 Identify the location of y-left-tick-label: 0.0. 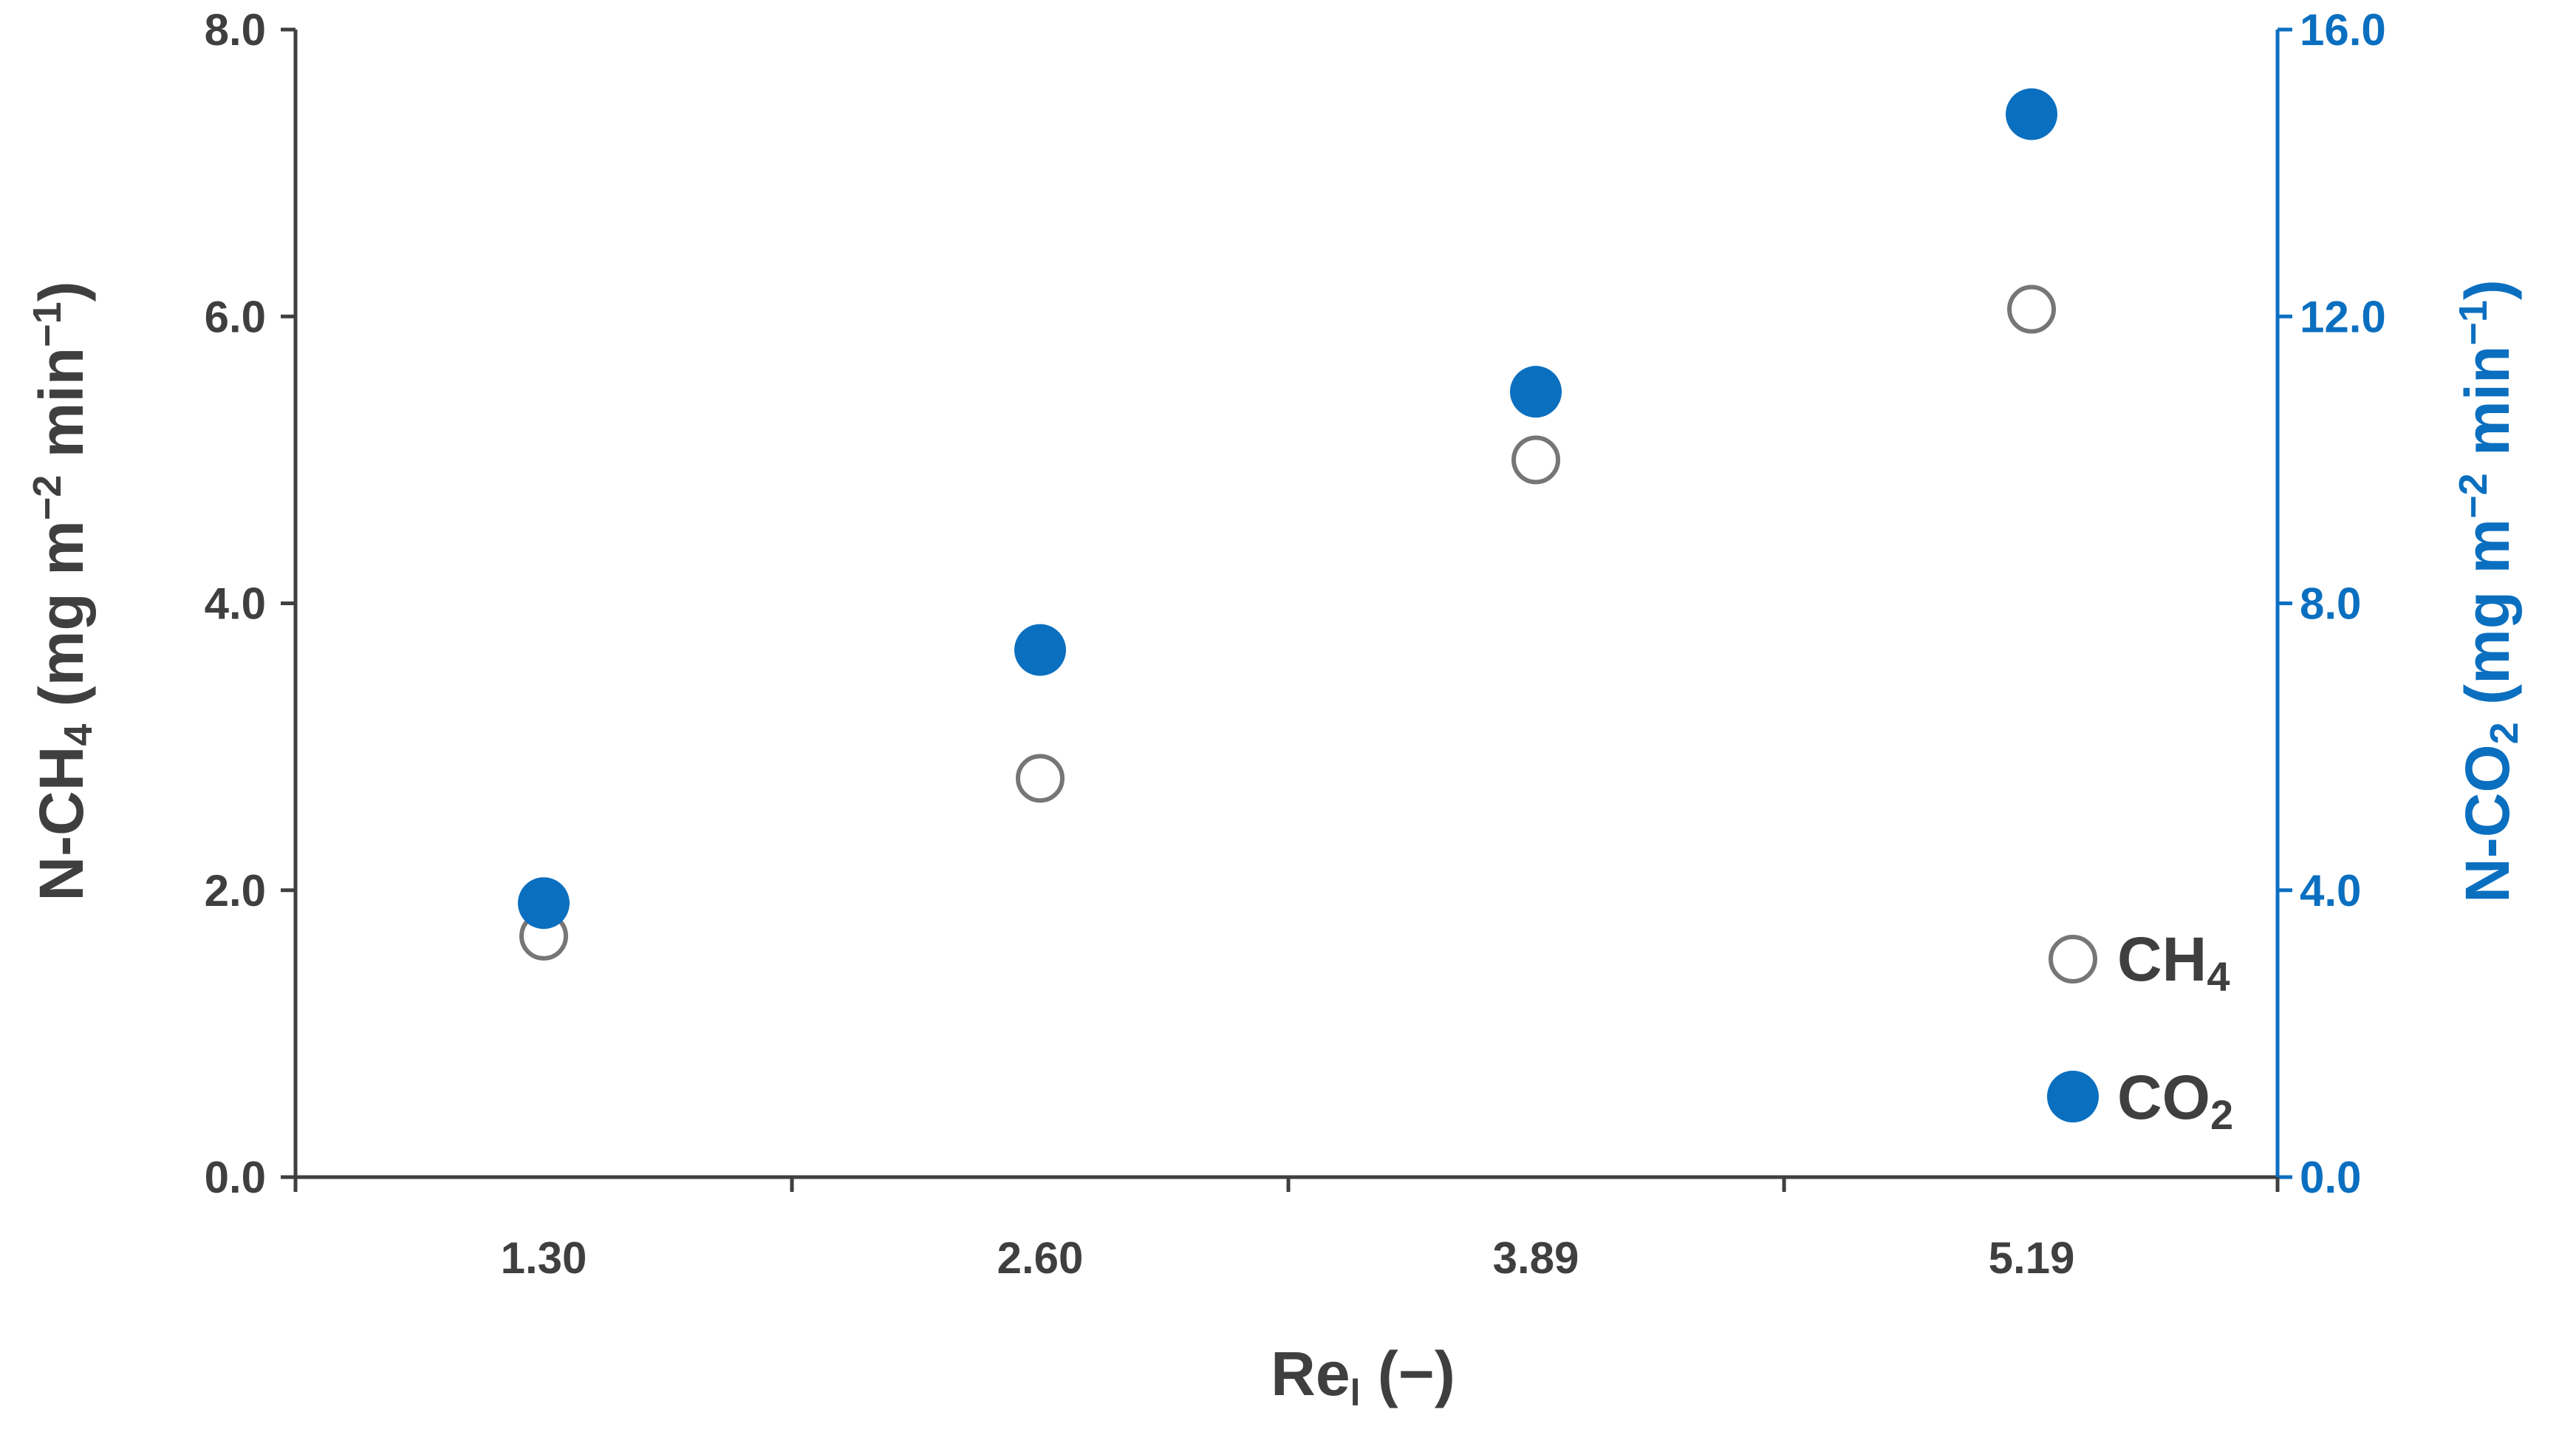
(235, 1177).